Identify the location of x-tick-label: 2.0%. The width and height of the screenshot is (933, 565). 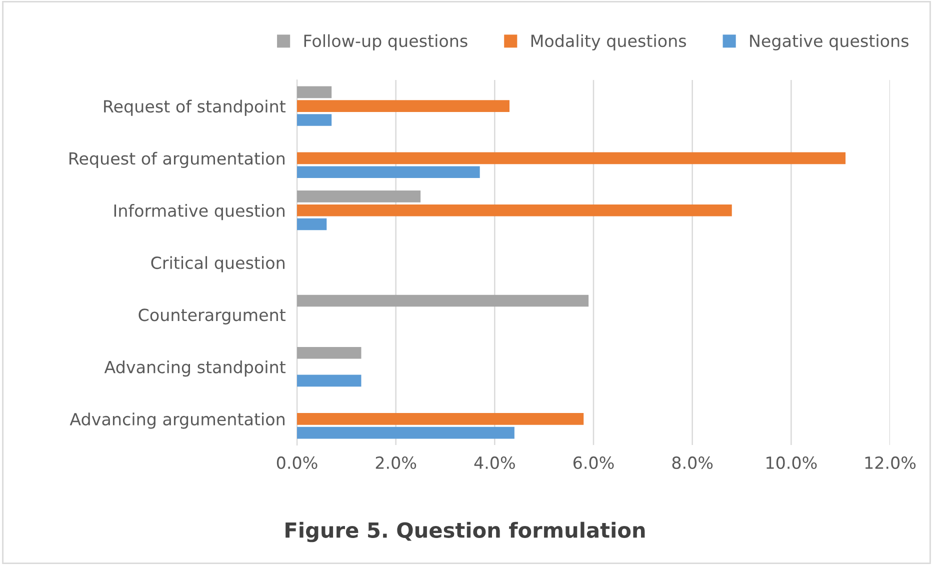
(396, 463).